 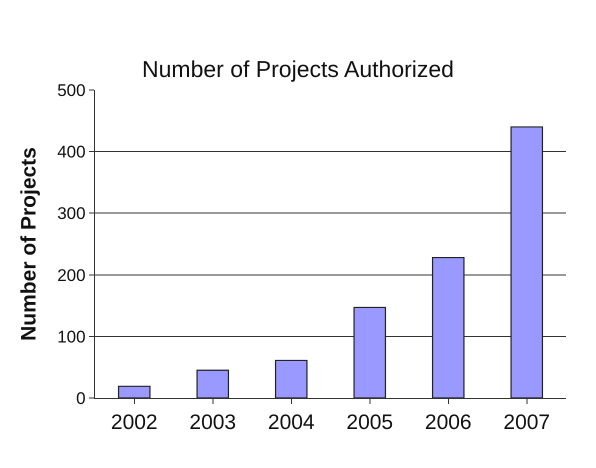 I want to click on x-tick-label: 2005, so click(x=370, y=422).